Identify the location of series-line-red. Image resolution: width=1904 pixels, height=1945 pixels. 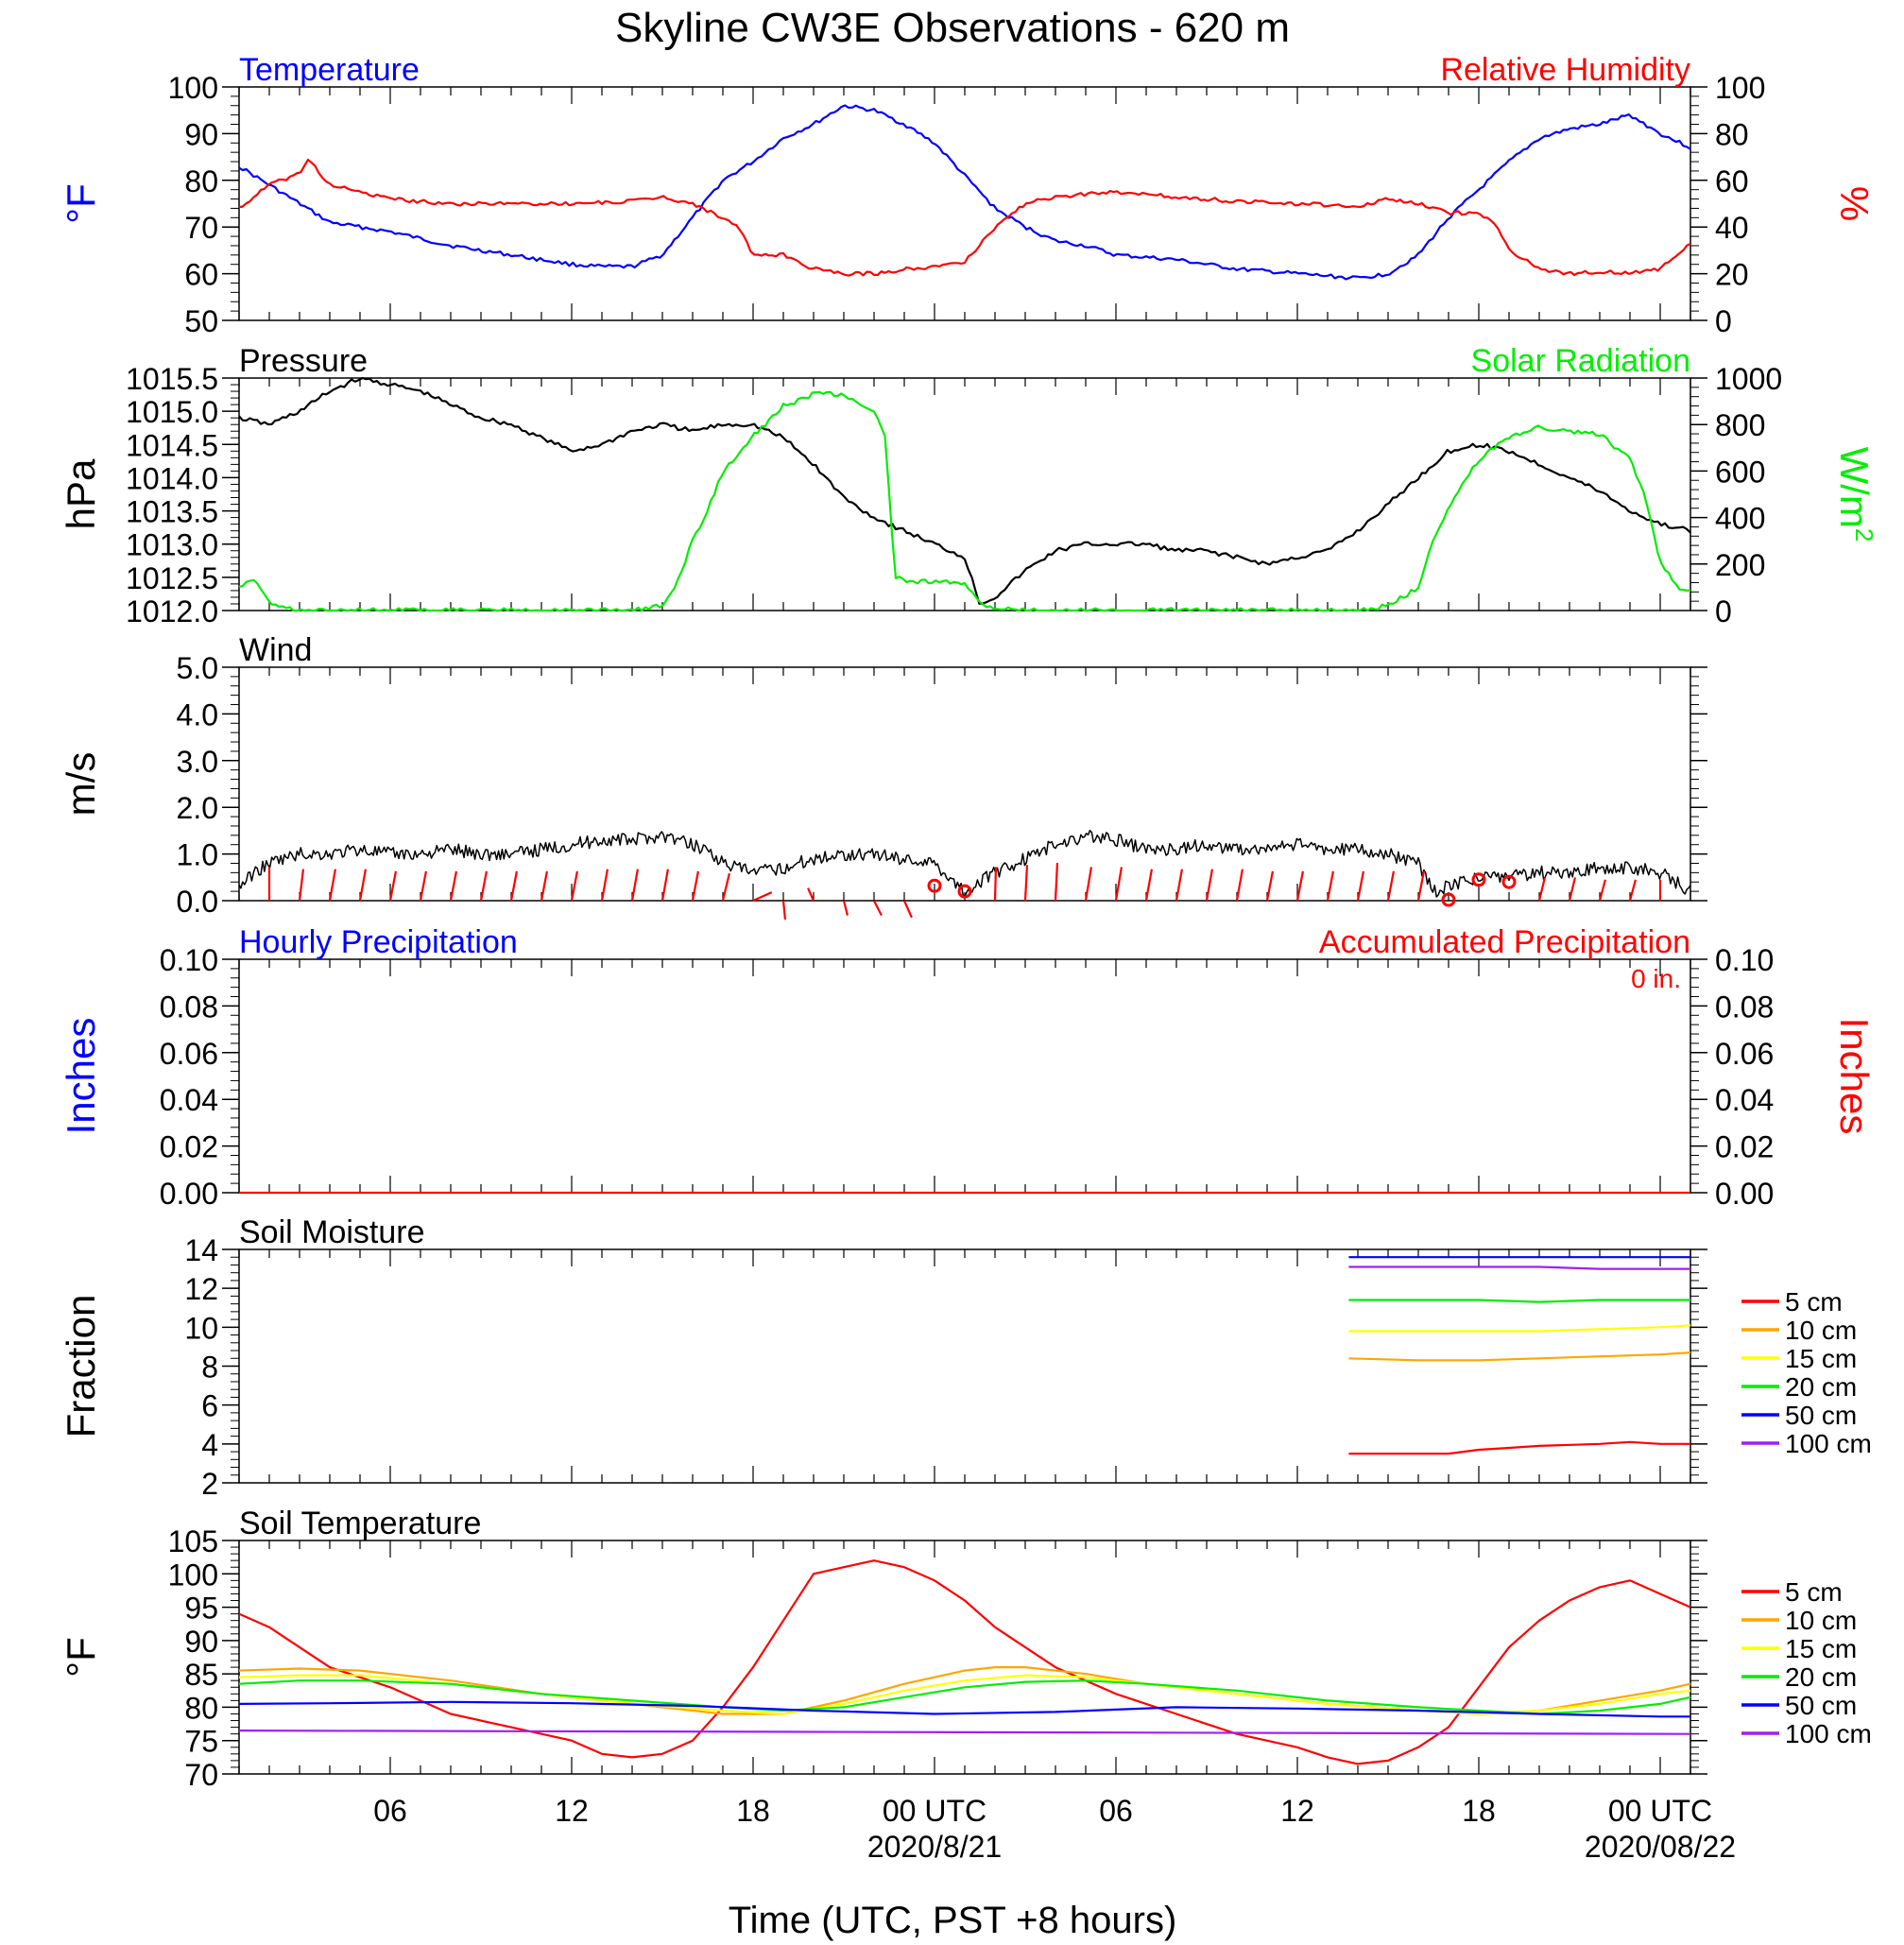
(964, 218).